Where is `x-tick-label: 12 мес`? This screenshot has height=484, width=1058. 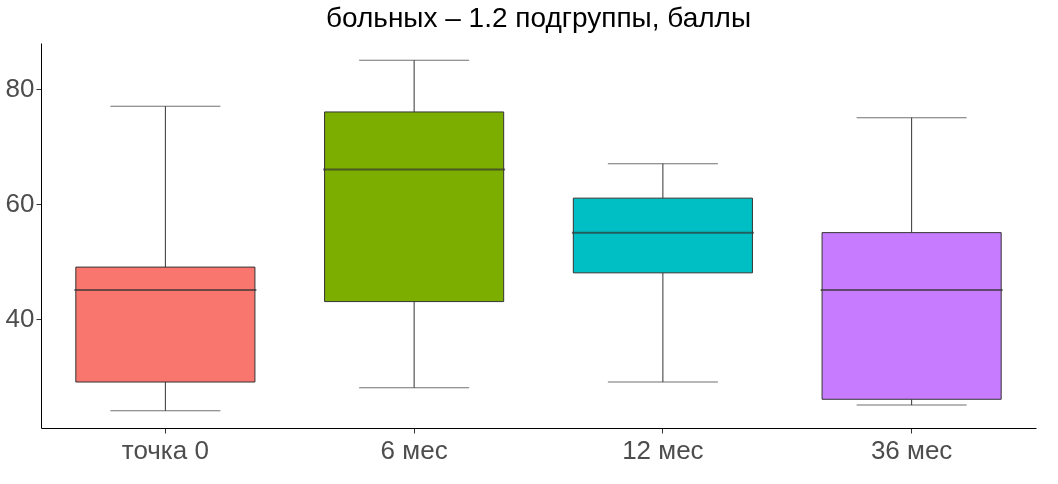 x-tick-label: 12 мес is located at coordinates (663, 449).